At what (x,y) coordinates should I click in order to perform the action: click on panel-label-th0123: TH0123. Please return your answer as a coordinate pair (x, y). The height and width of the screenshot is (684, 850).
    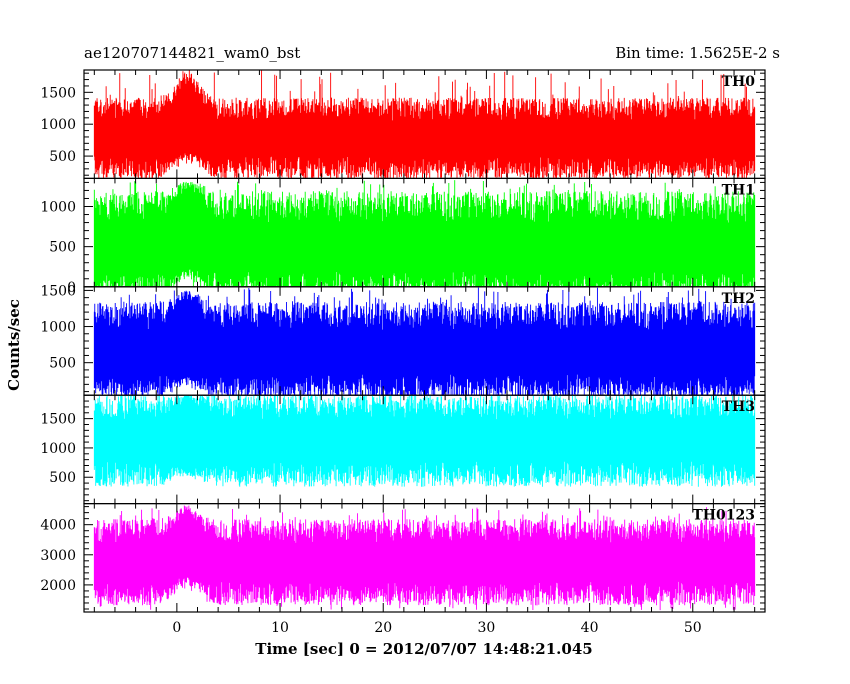
    Looking at the image, I should click on (723, 516).